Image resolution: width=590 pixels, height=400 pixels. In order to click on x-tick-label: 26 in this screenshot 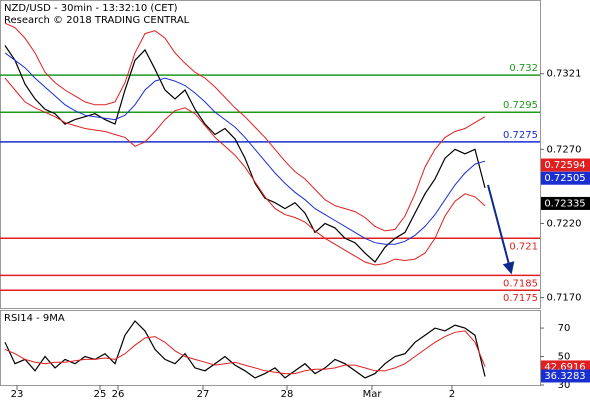, I will do `click(118, 394)`.